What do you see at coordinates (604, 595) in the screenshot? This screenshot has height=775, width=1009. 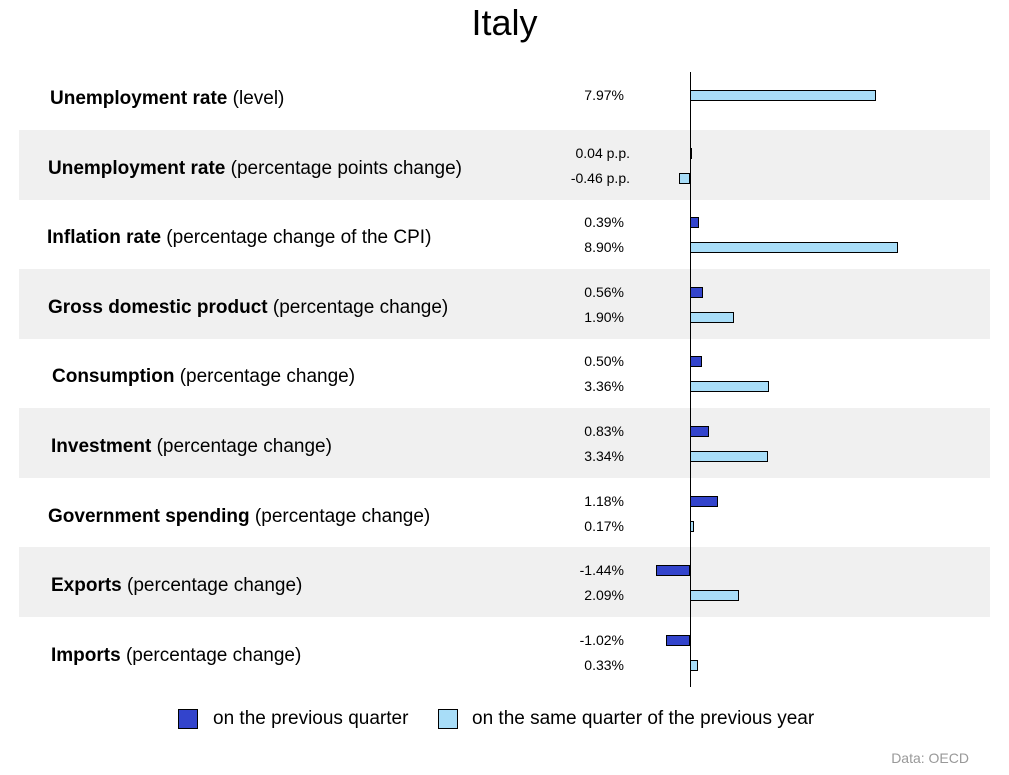 I see `value-label: 2.09%` at bounding box center [604, 595].